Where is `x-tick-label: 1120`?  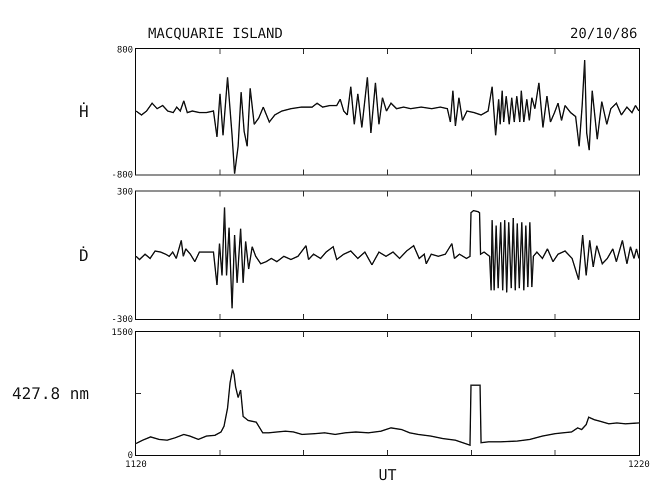 x-tick-label: 1120 is located at coordinates (136, 465).